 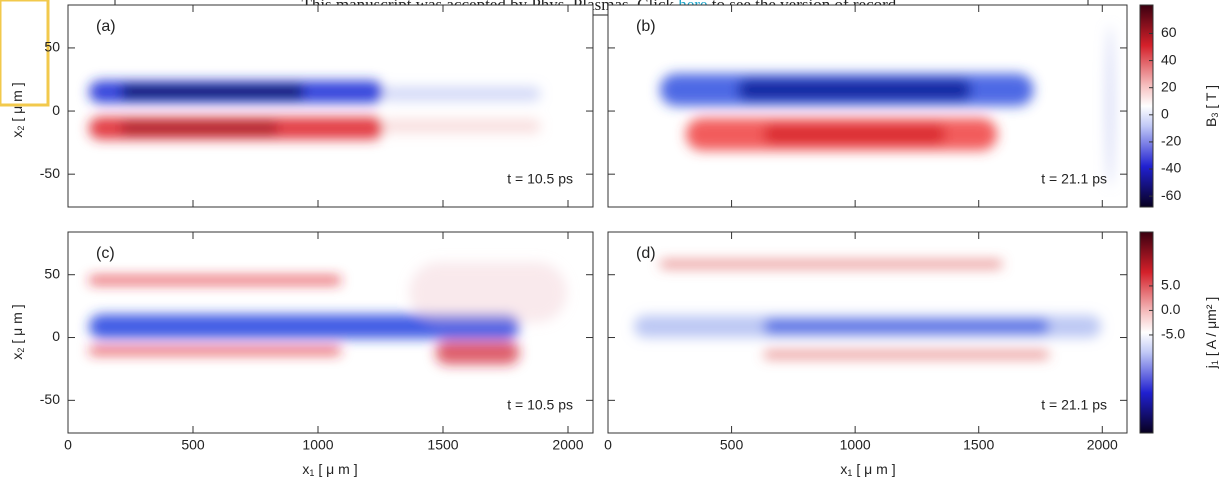 What do you see at coordinates (1211, 367) in the screenshot?
I see `colorbar-label-symbol: j` at bounding box center [1211, 367].